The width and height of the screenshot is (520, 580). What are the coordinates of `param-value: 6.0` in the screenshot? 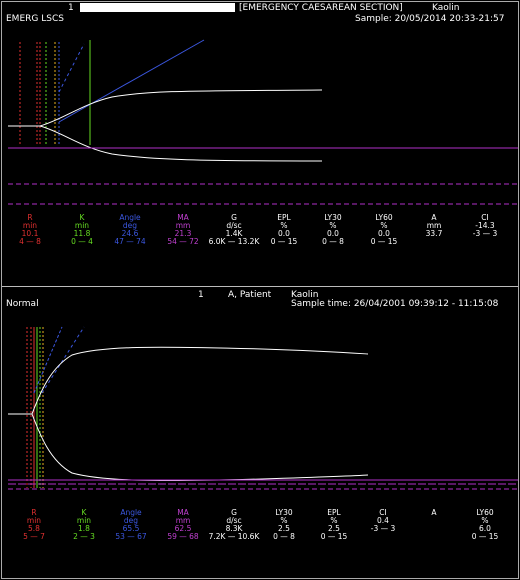 It's located at (485, 528).